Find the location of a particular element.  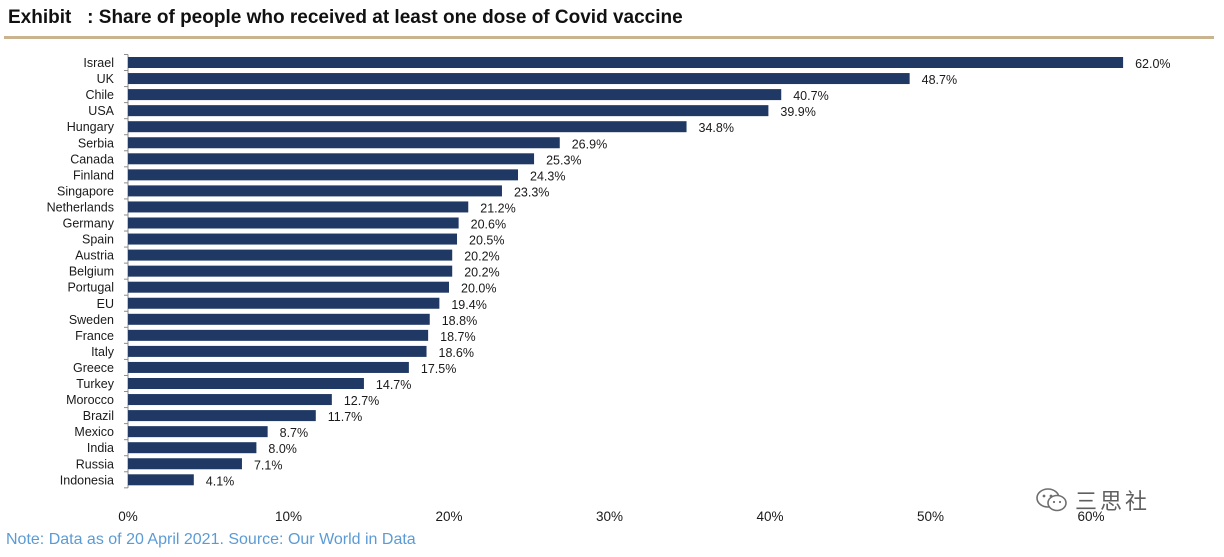

value-label: 20.5% is located at coordinates (486, 241).